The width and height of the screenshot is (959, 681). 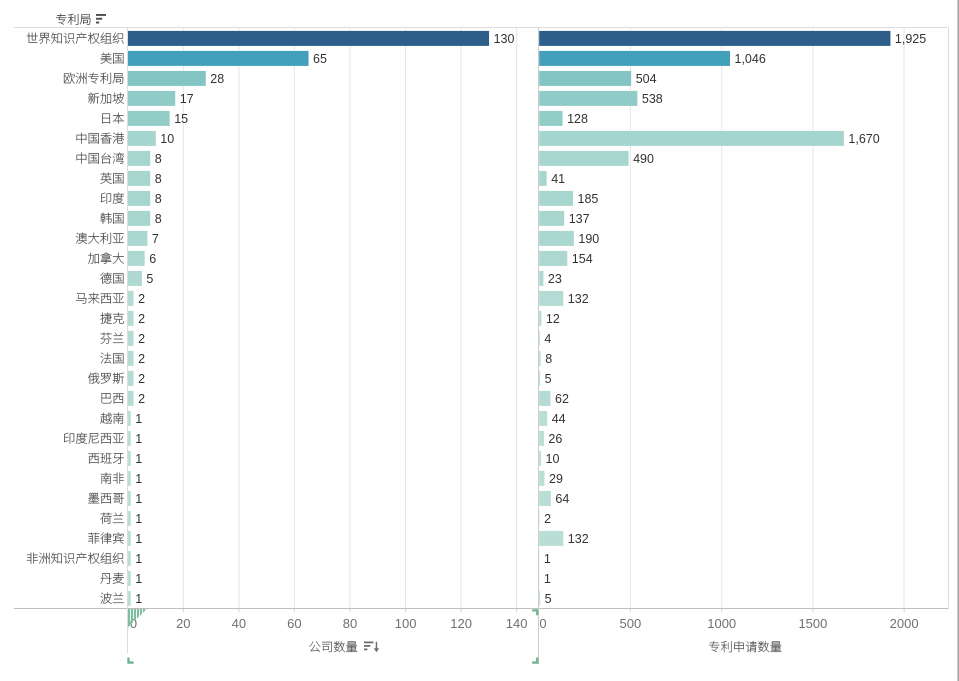 I want to click on svg-text: 29, so click(x=556, y=479).